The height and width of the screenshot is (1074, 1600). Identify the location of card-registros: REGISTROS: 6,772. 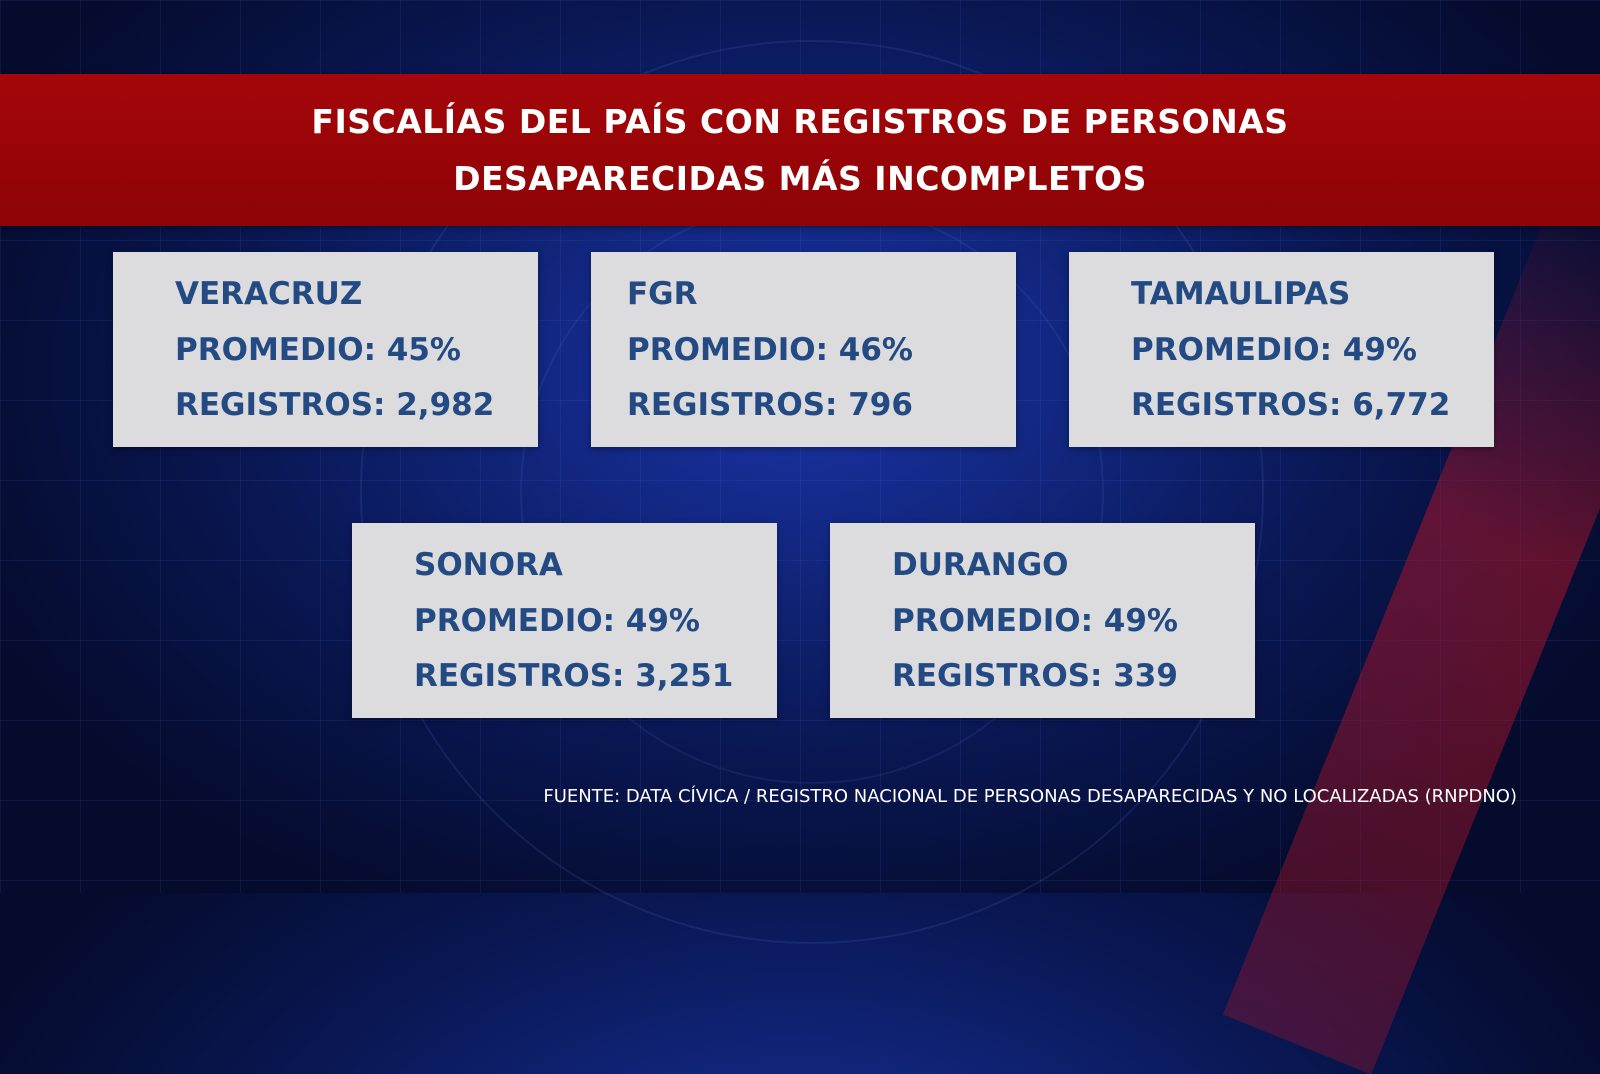
(1291, 405).